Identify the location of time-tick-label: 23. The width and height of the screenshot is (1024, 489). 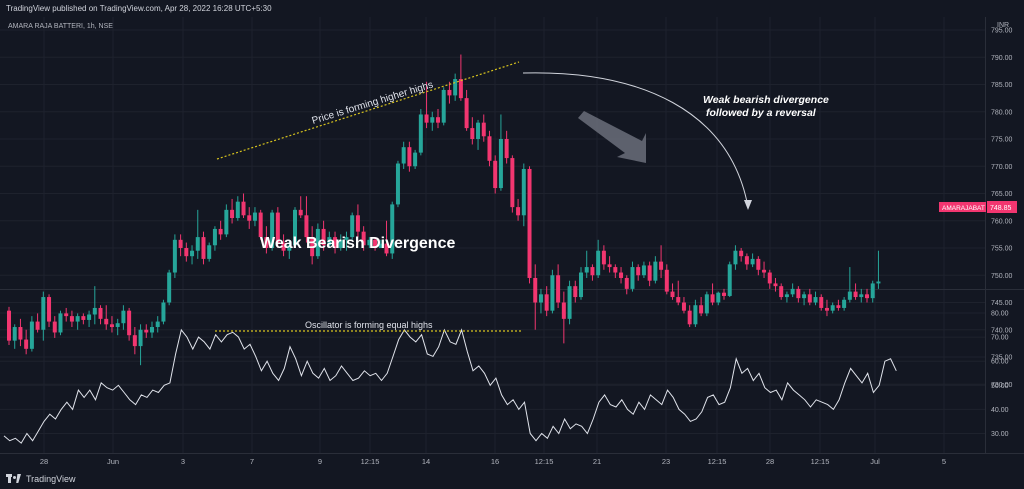
(666, 461).